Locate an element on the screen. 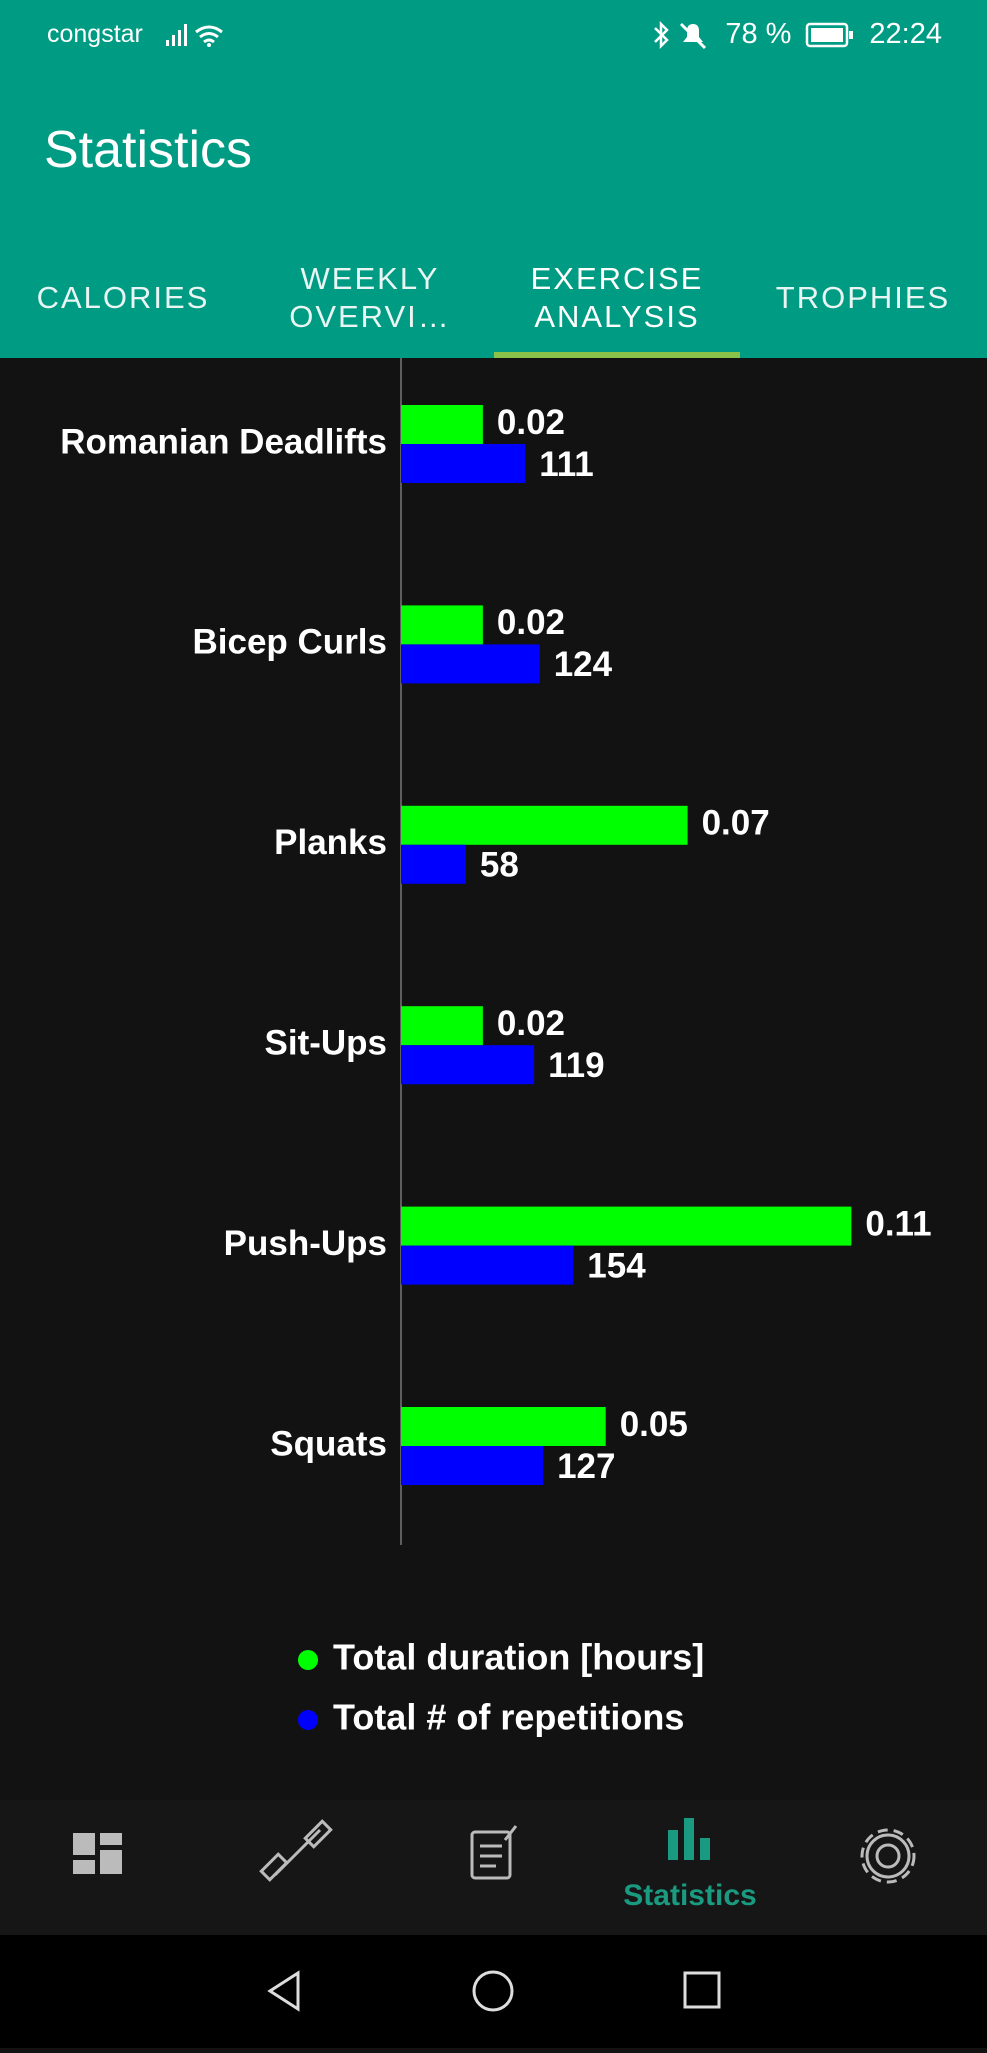 The image size is (987, 2053). category-label: Push-Ups is located at coordinates (305, 1243).